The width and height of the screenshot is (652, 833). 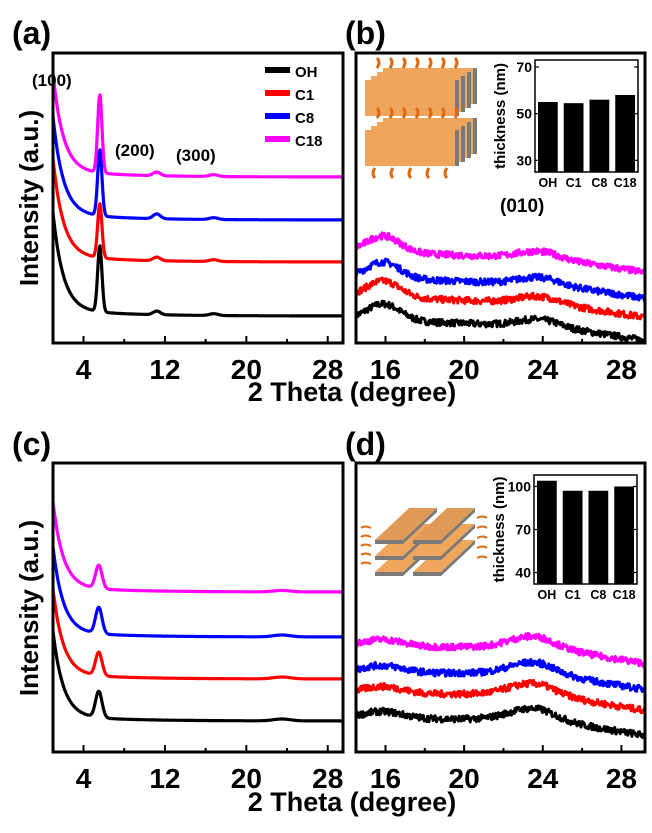 What do you see at coordinates (84, 369) in the screenshot?
I see `x-tick-label: 4` at bounding box center [84, 369].